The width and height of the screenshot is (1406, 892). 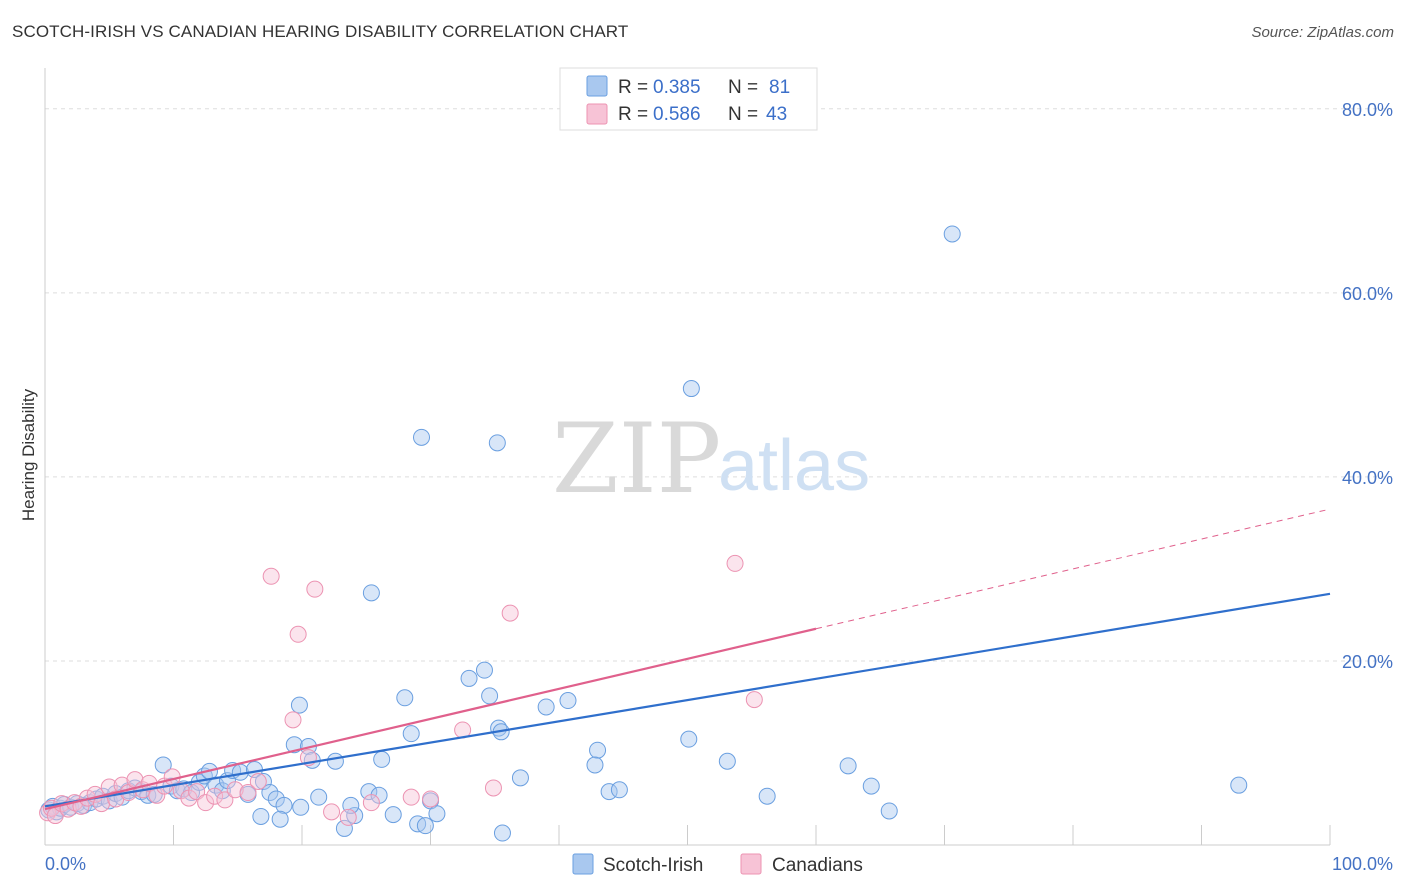 I want to click on legend-n-label-2: N =, so click(x=743, y=114).